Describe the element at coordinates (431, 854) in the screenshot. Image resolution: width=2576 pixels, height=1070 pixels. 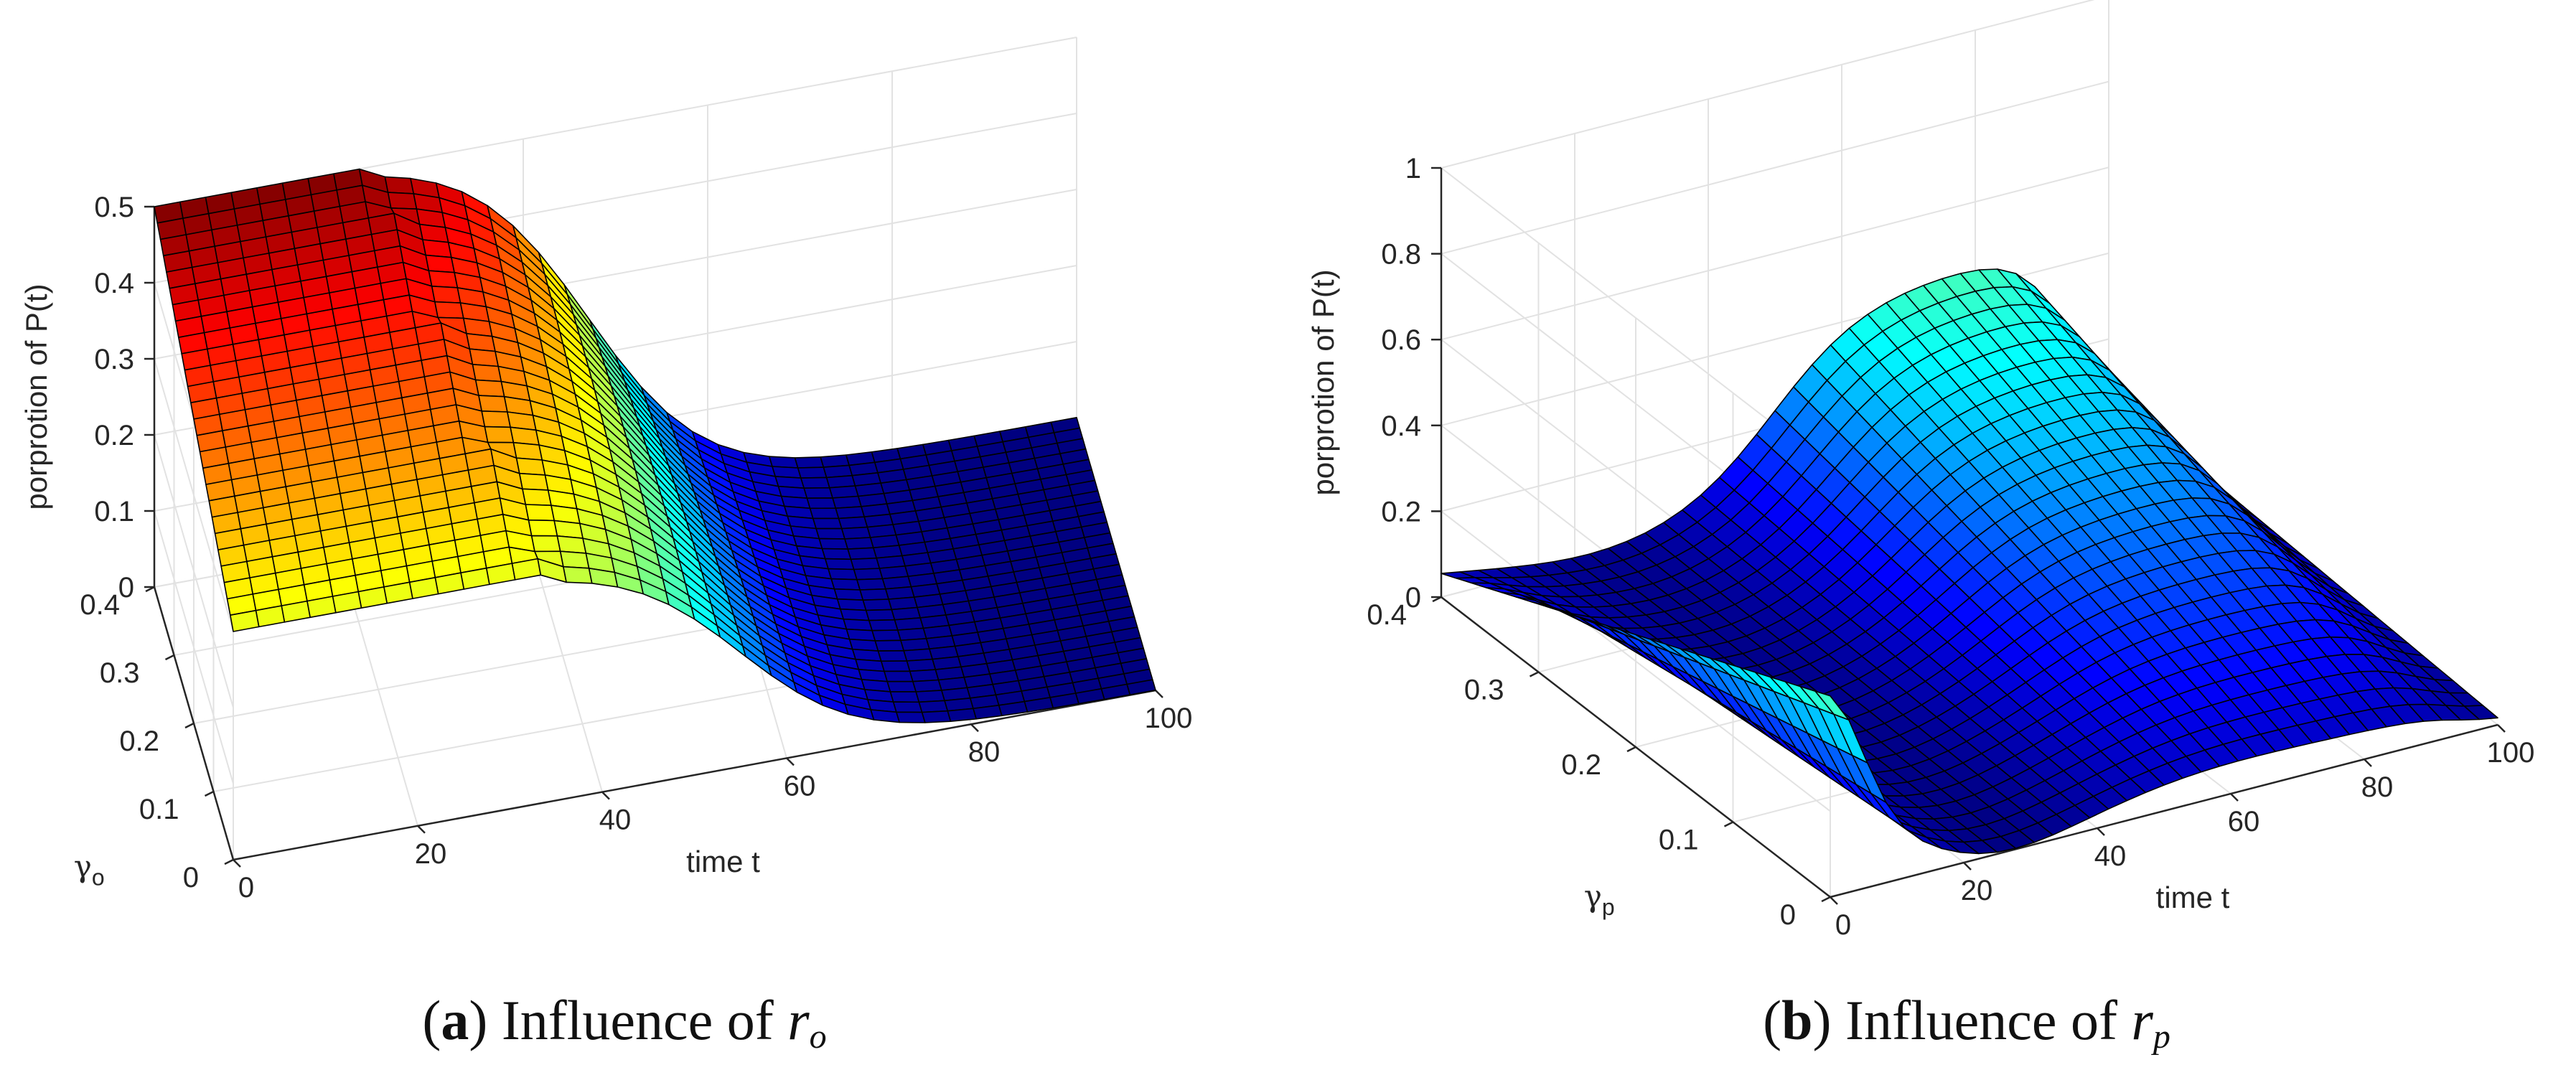
I see `x-tick-label: 20` at that location.